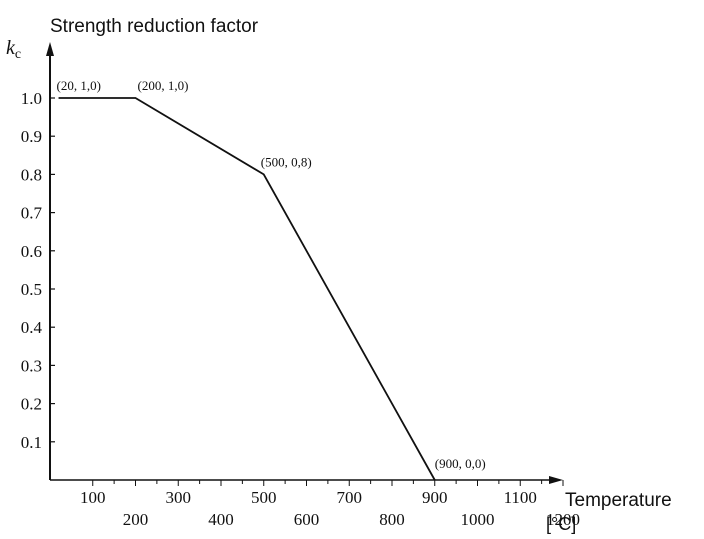  I want to click on point-annotation: (900, 0,0), so click(460, 463).